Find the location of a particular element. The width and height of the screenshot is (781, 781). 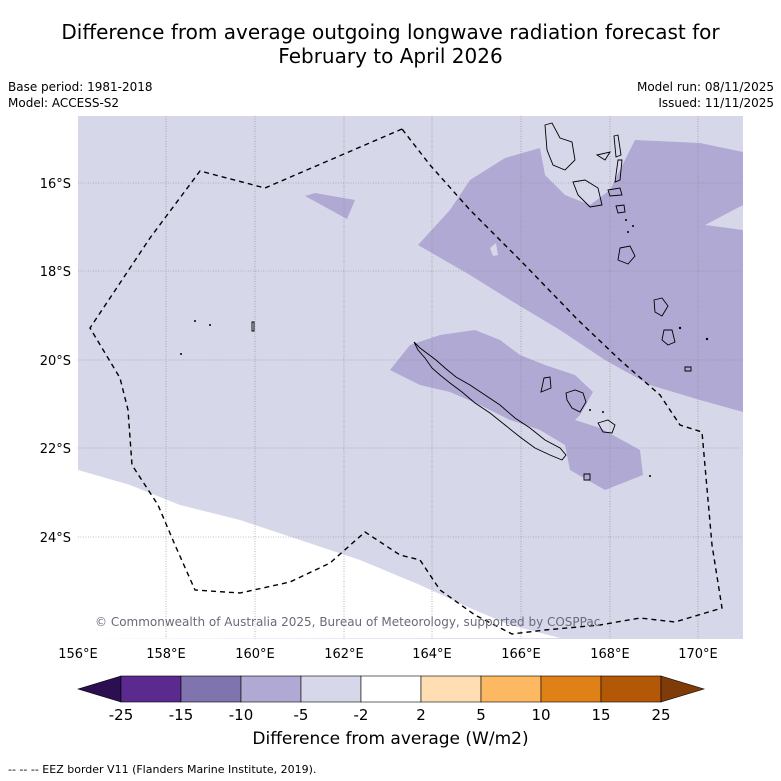

maewo is located at coordinates (617, 146).